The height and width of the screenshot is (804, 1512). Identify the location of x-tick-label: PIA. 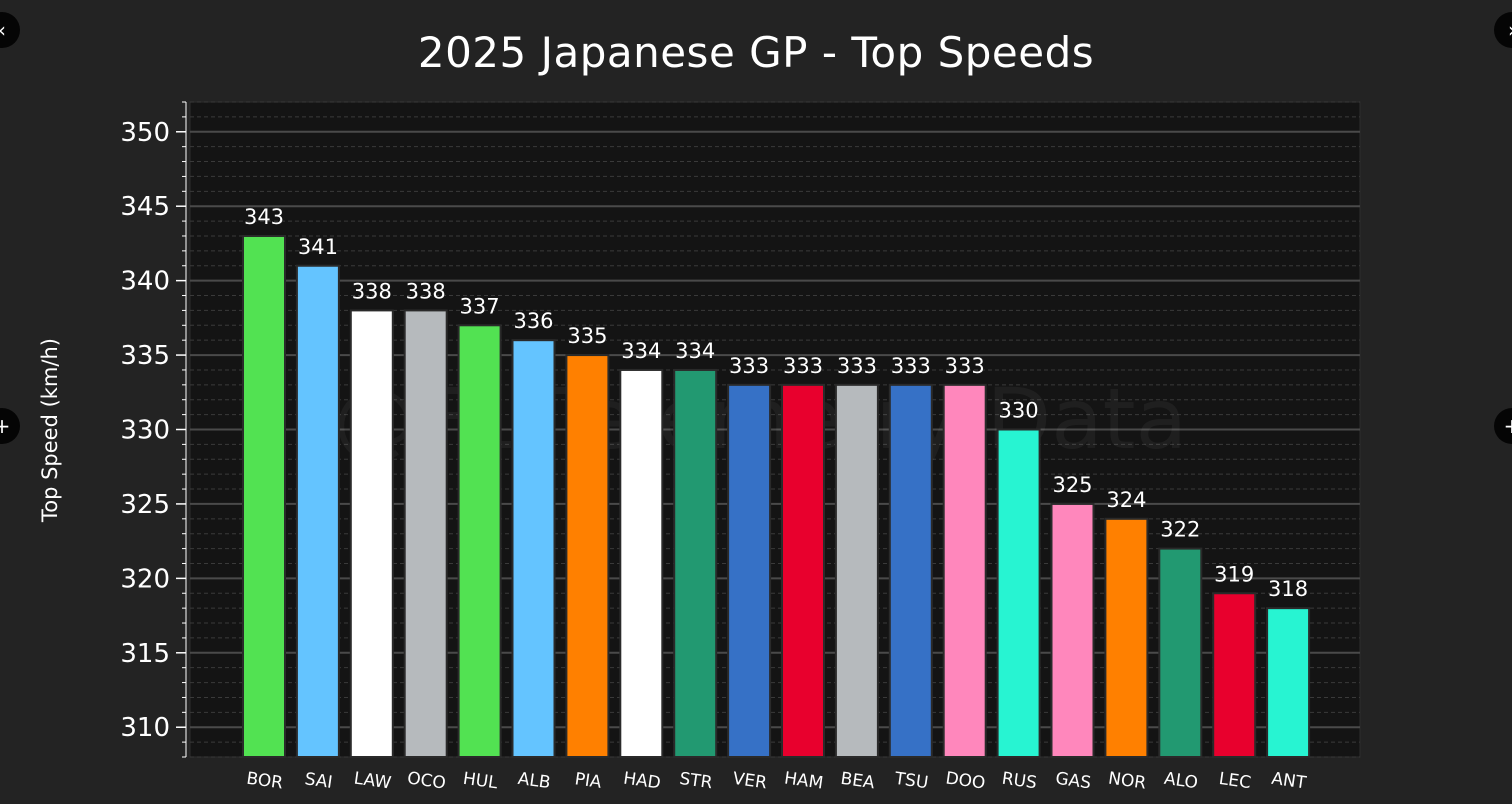
(588, 781).